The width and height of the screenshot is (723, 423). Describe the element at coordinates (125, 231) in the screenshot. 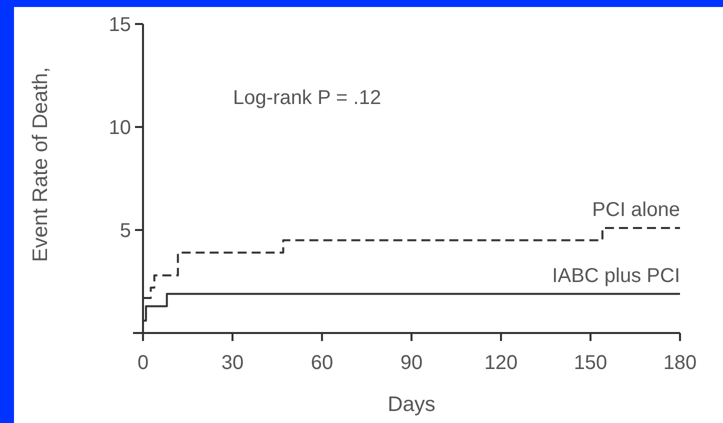

I see `y-tick-label: 5` at that location.